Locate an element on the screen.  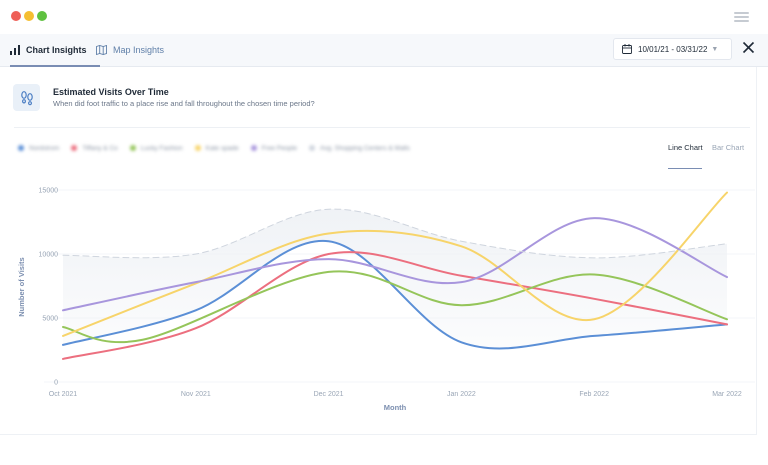
legend-item: Avg. Shopping Centers & Malls is located at coordinates (359, 148).